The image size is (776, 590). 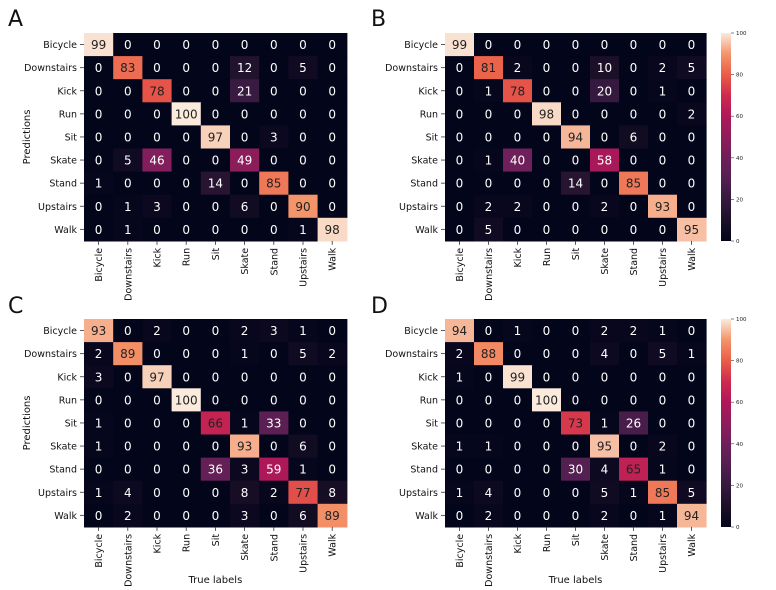 I want to click on cell-value-label: 3, so click(x=274, y=331).